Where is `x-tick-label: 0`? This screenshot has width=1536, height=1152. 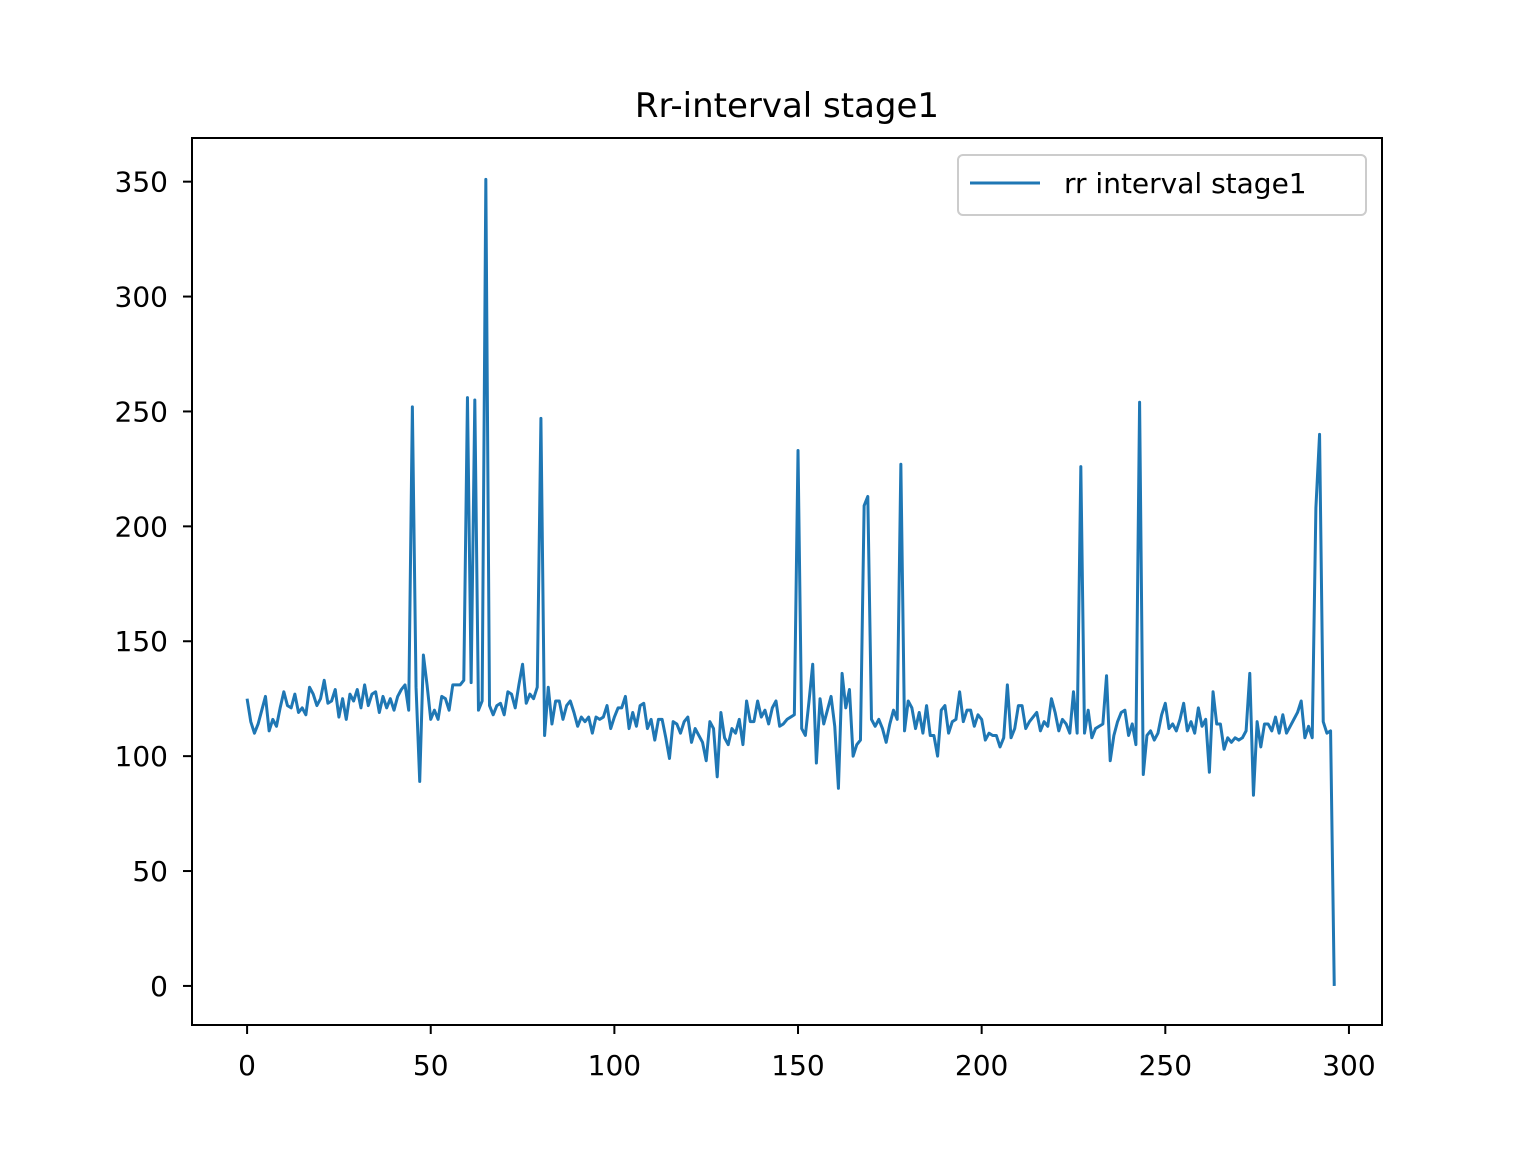 x-tick-label: 0 is located at coordinates (247, 1065).